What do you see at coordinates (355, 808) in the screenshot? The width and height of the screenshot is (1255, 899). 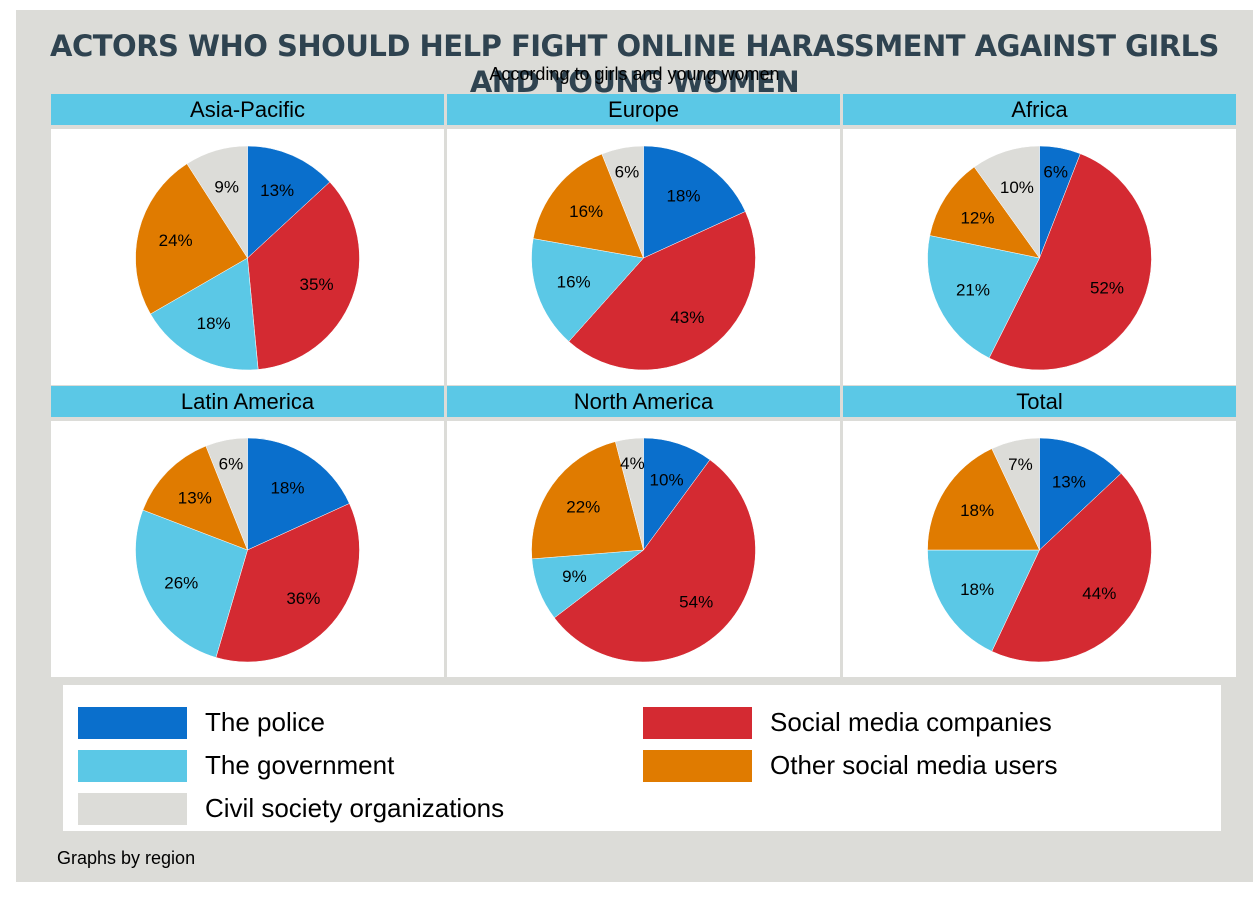 I see `legend-label-civil-society: Civil society organizations` at bounding box center [355, 808].